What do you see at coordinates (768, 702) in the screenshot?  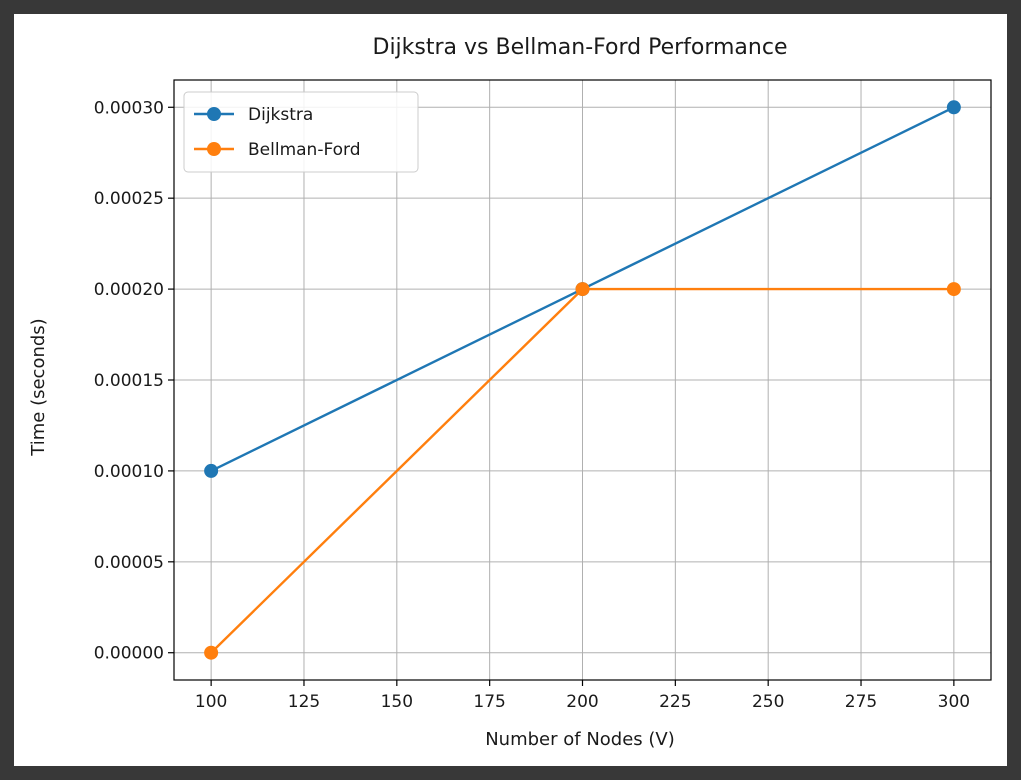 I see `x-tick-label: 250` at bounding box center [768, 702].